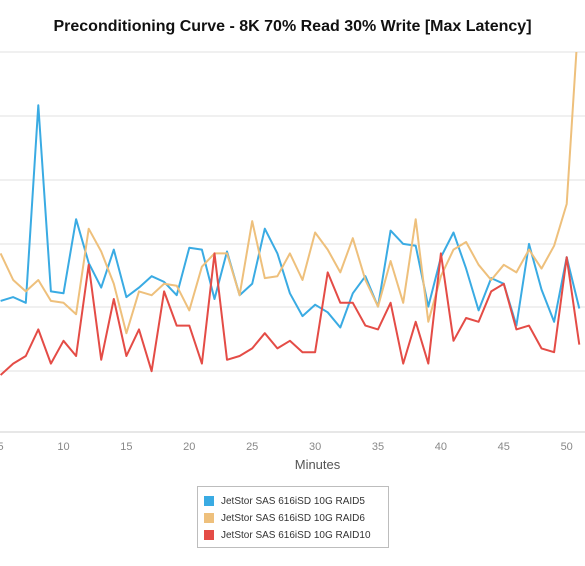 The image size is (585, 566). Describe the element at coordinates (189, 447) in the screenshot. I see `x-tick-label: 20` at that location.